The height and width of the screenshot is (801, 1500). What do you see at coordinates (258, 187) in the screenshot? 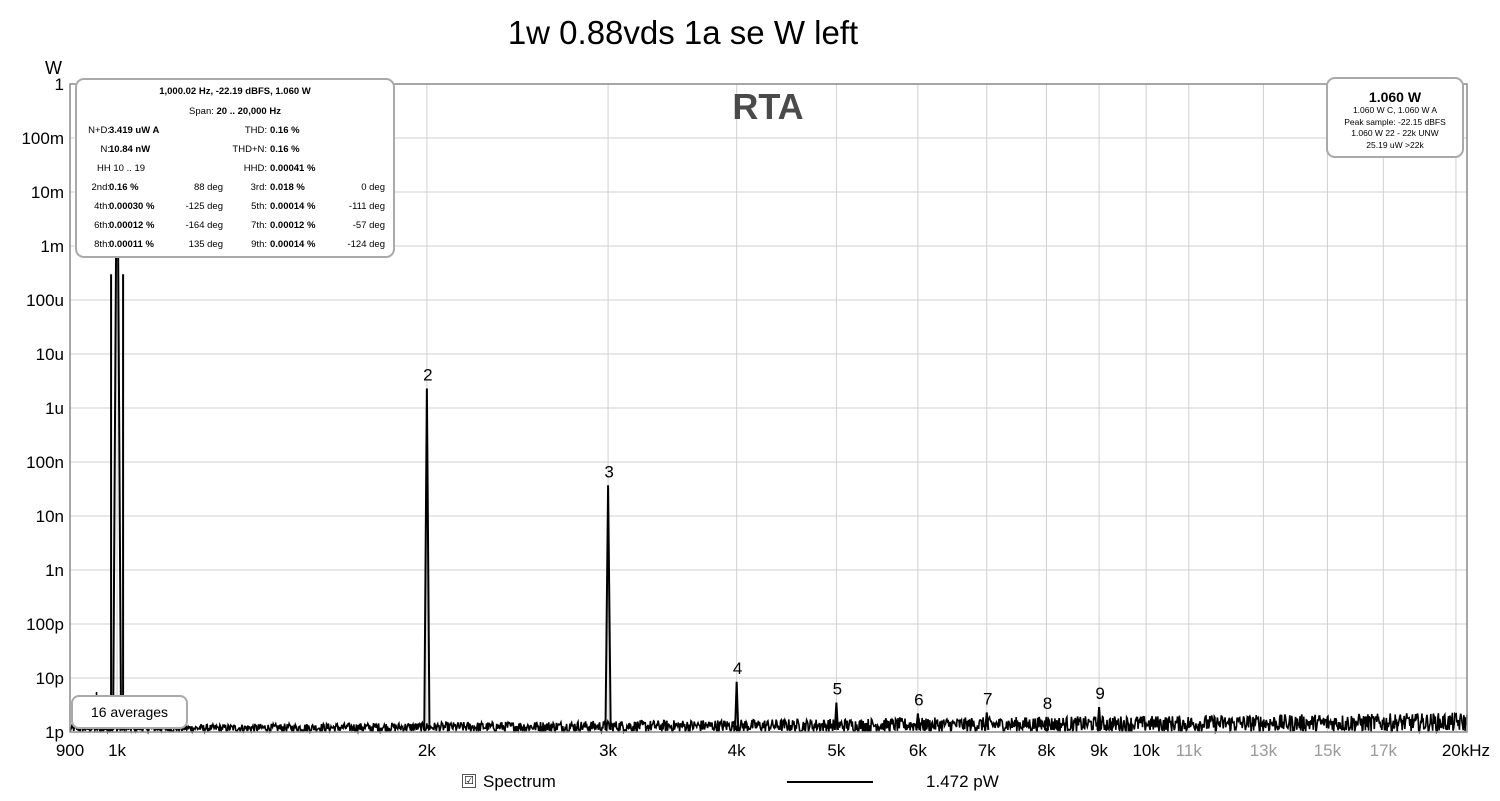
I see `harmonic-label: 3rd:` at bounding box center [258, 187].